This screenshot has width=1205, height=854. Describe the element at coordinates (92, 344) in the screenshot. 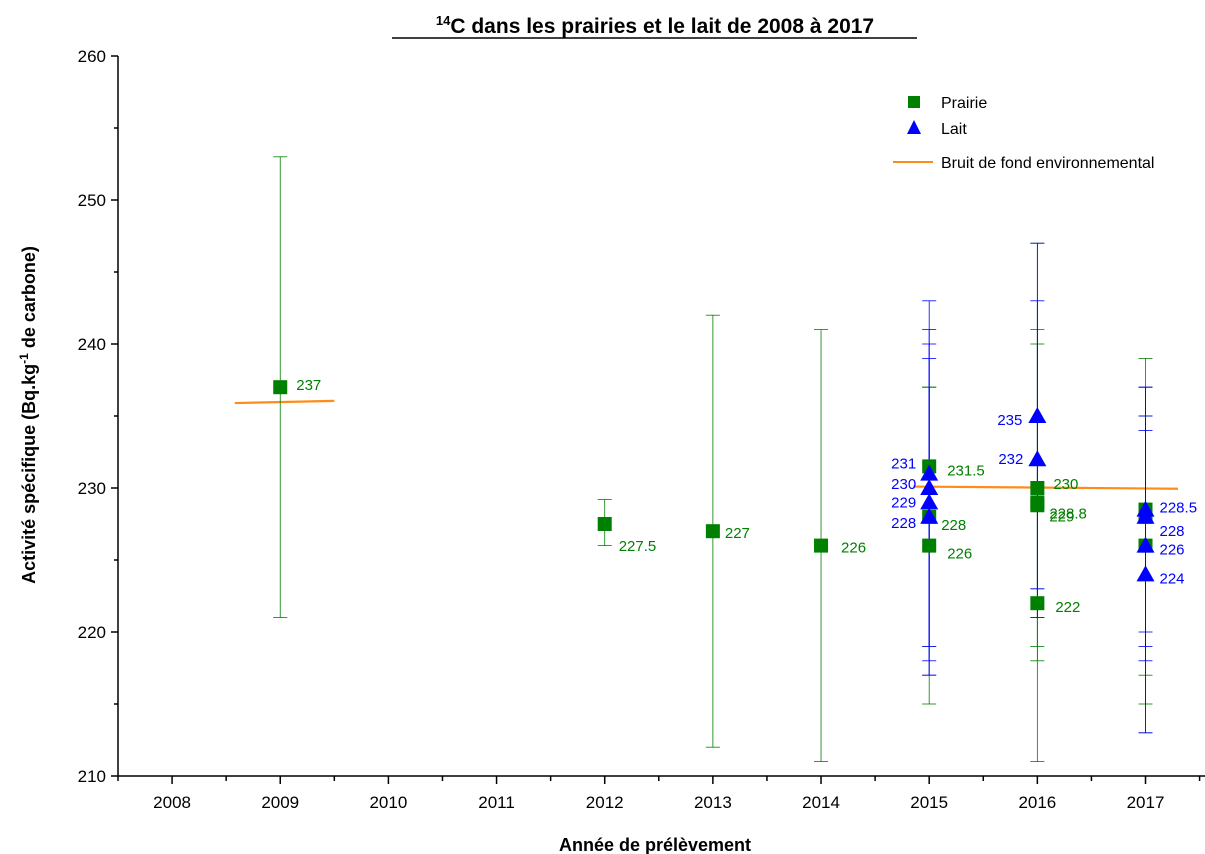

I see `y-tick-label: 240` at that location.